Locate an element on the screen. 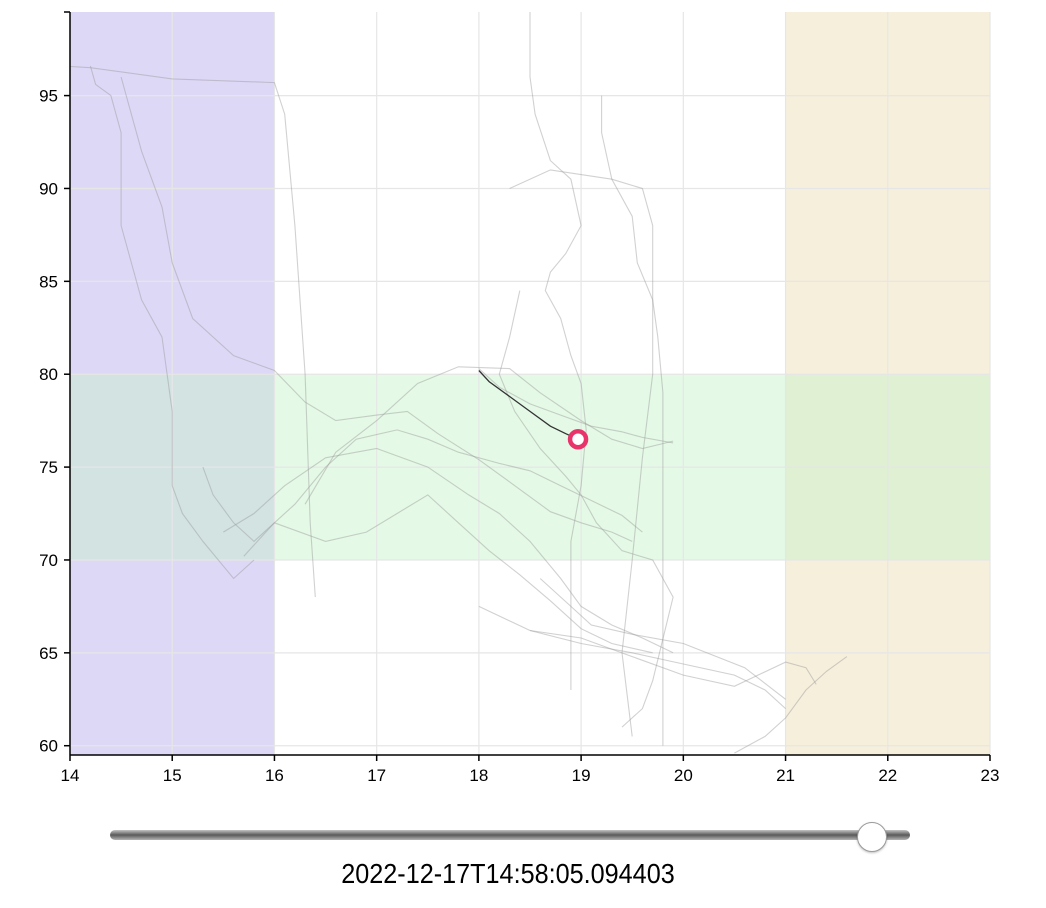 Image resolution: width=1046 pixels, height=908 pixels. y-tick-label: 70 is located at coordinates (48, 560).